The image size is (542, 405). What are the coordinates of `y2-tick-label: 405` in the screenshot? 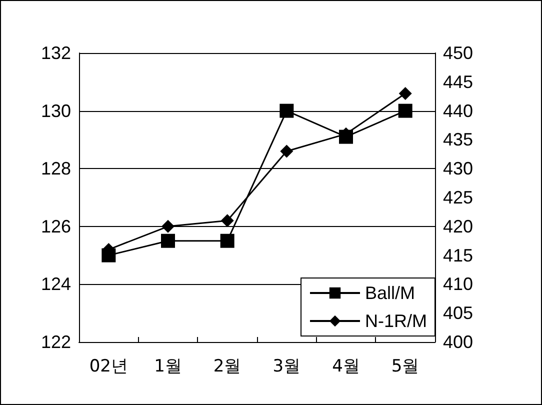 It's located at (458, 313).